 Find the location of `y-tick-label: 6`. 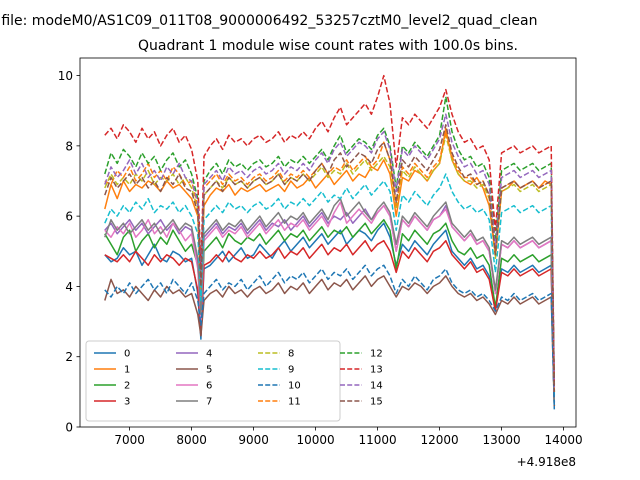

y-tick-label: 6 is located at coordinates (69, 217).